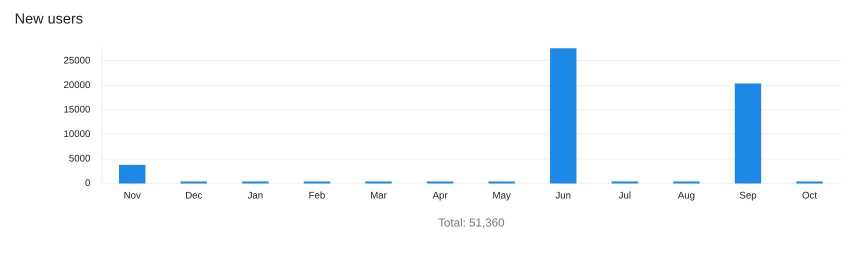  Describe the element at coordinates (748, 196) in the screenshot. I see `x-tick-label: Sep` at that location.